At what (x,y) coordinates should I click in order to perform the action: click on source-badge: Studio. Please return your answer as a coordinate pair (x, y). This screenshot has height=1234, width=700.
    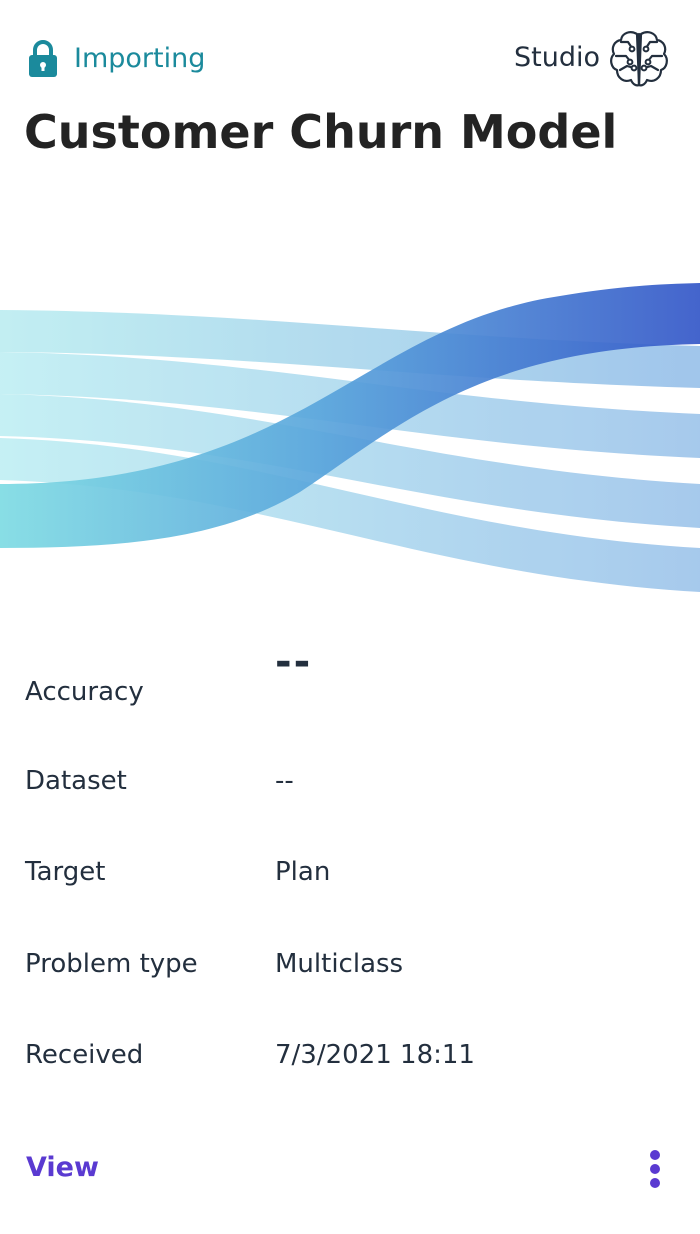
    Looking at the image, I should click on (592, 58).